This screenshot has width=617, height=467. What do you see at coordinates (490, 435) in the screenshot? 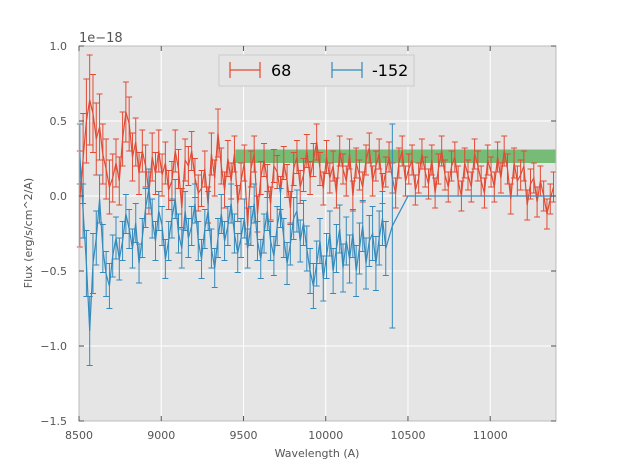
I see `x-tick-label: 11000` at bounding box center [490, 435].